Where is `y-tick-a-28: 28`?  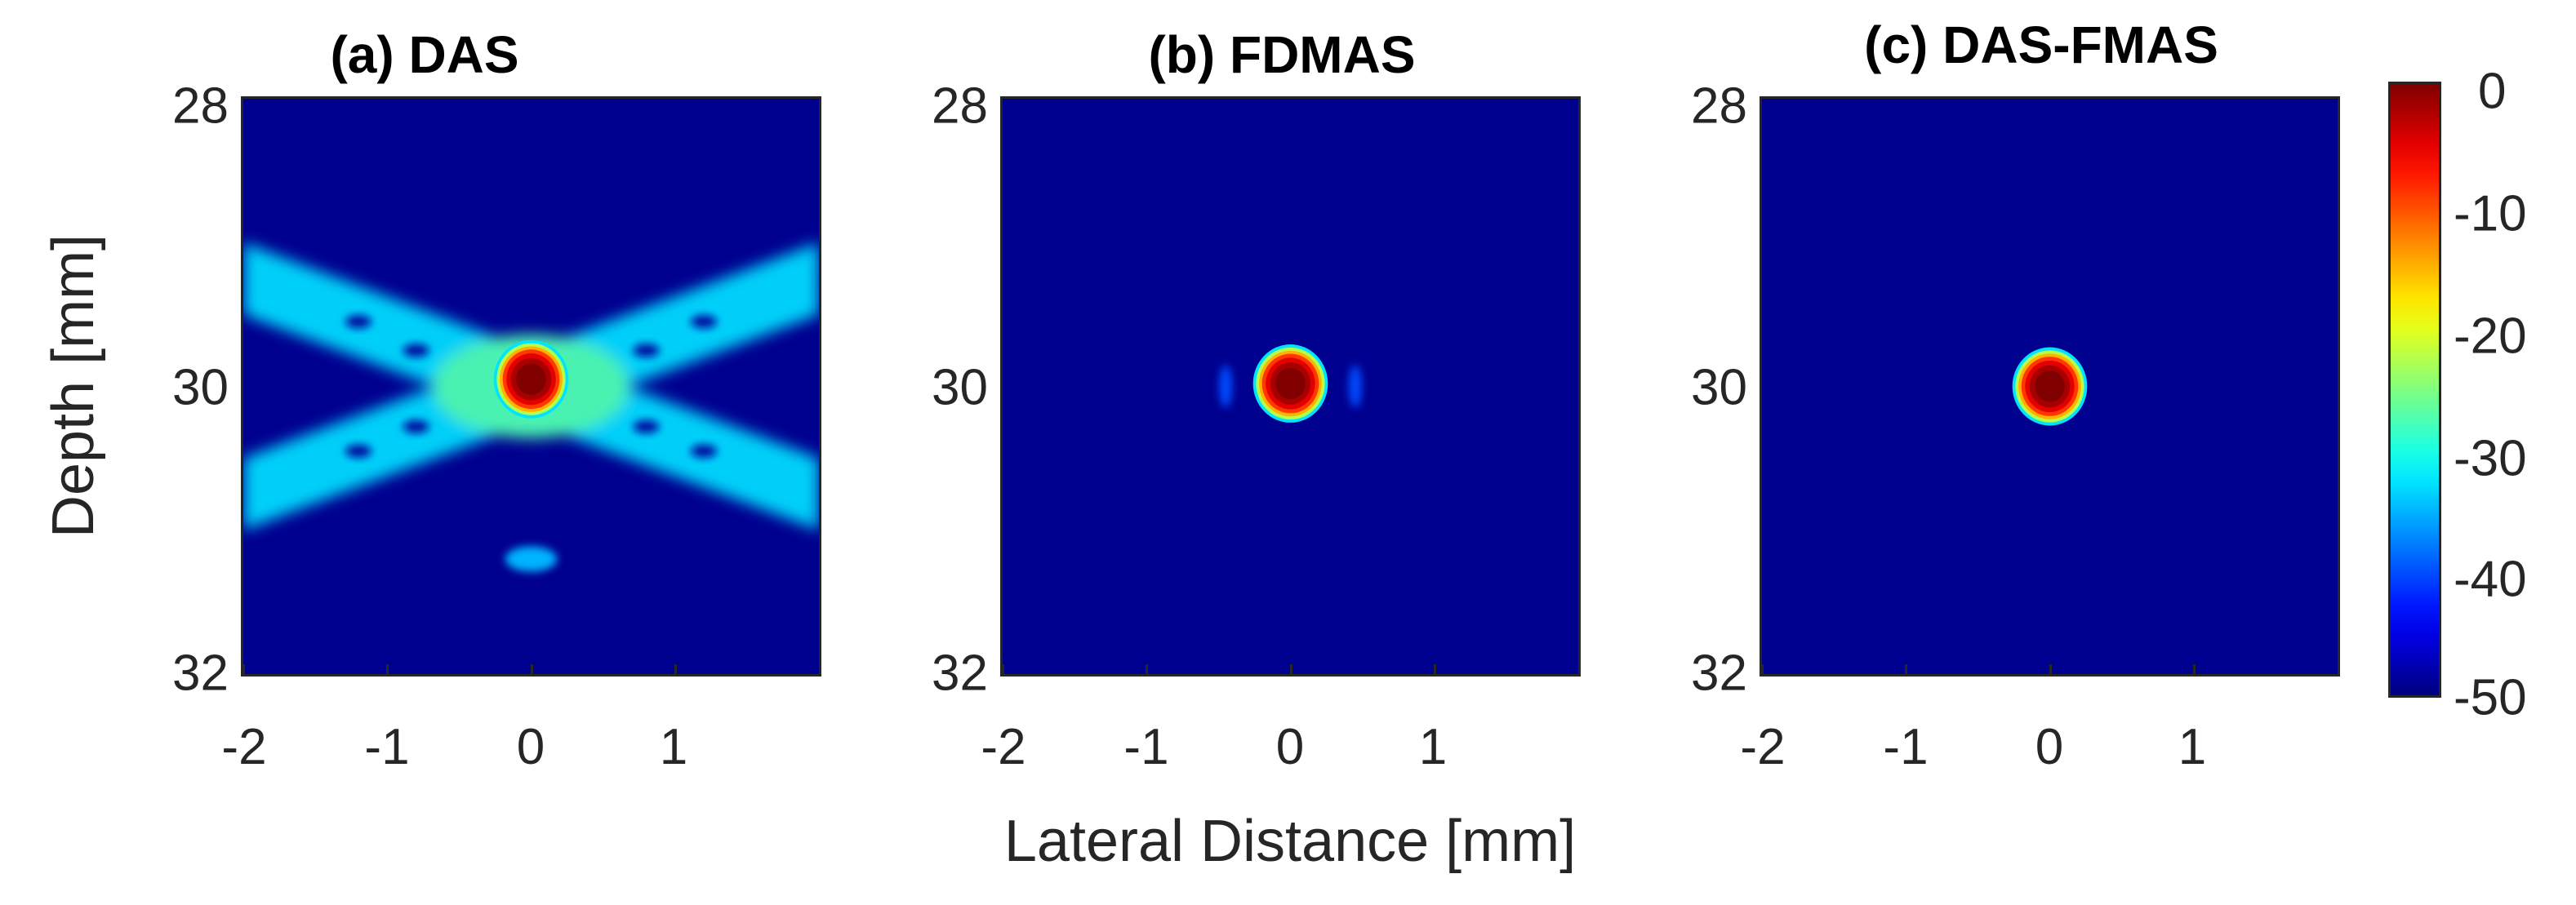 y-tick-a-28: 28 is located at coordinates (200, 106).